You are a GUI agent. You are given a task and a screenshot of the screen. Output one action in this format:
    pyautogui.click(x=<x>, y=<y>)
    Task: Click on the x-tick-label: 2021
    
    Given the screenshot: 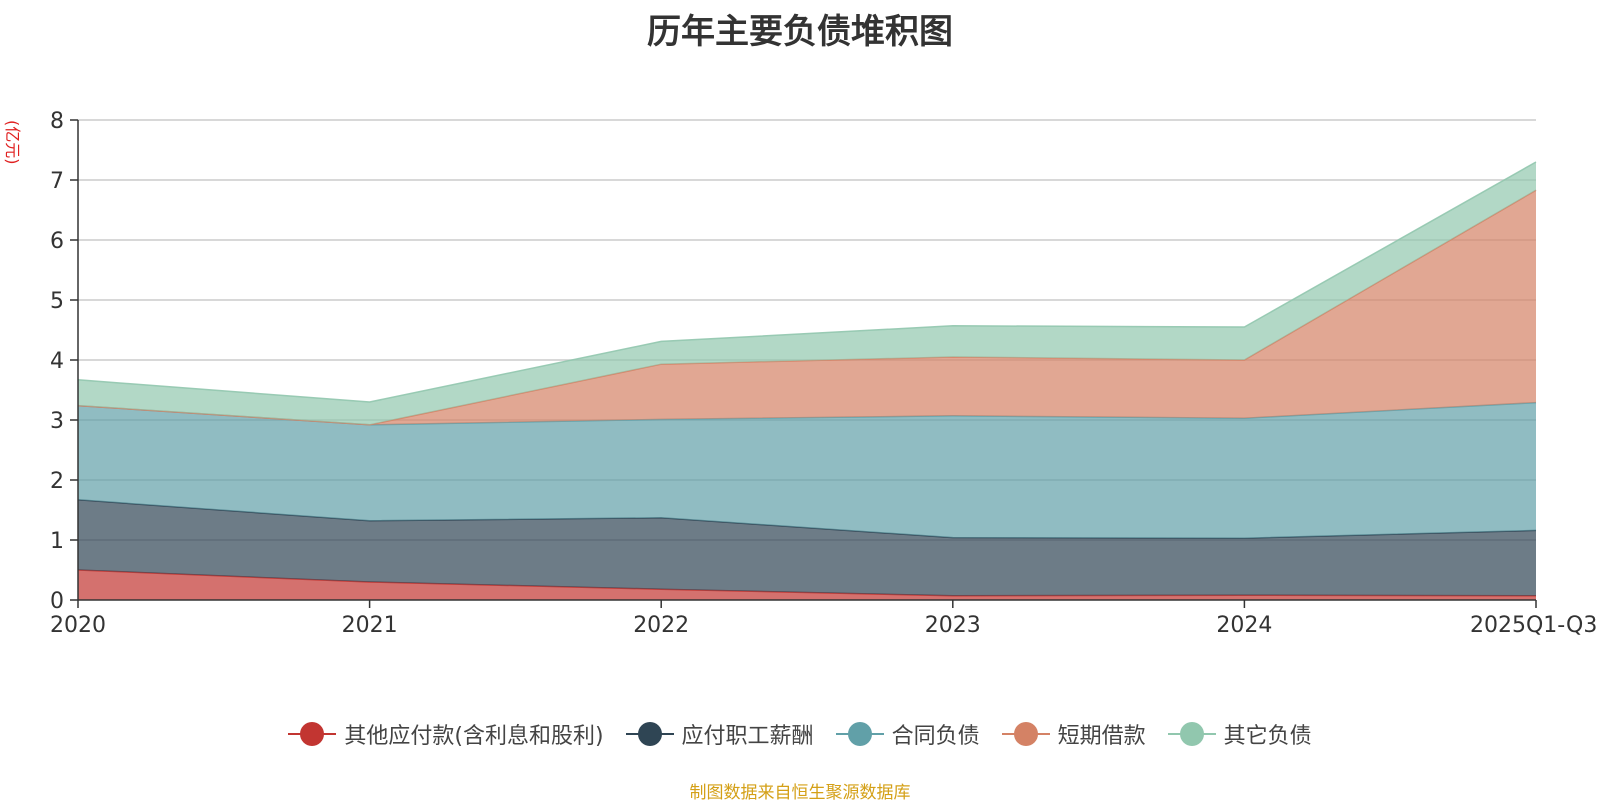 What is the action you would take?
    pyautogui.click(x=370, y=625)
    